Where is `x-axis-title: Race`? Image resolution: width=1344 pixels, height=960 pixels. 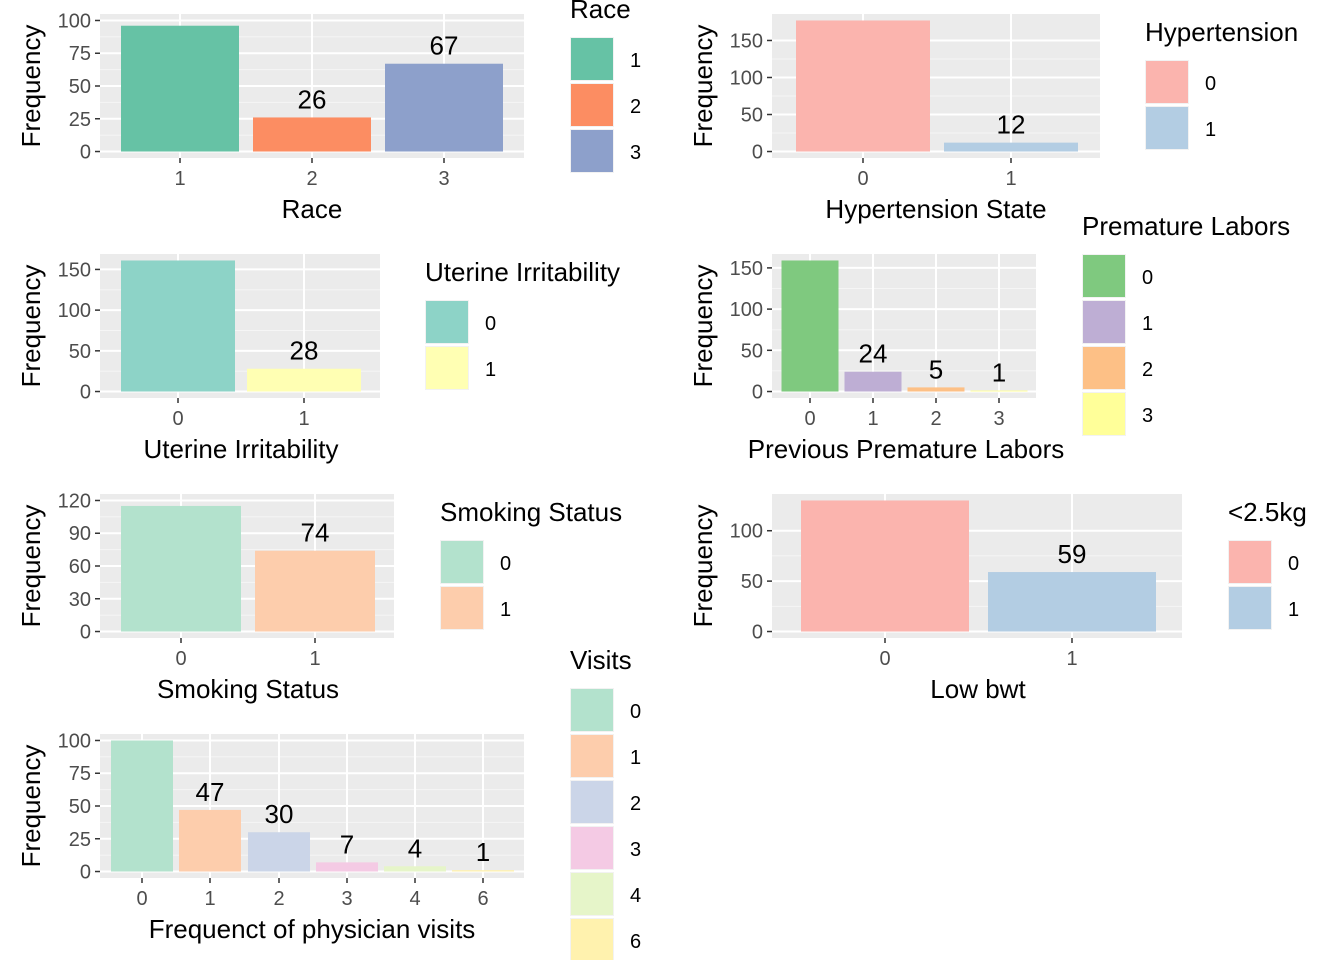
x-axis-title: Race is located at coordinates (312, 209).